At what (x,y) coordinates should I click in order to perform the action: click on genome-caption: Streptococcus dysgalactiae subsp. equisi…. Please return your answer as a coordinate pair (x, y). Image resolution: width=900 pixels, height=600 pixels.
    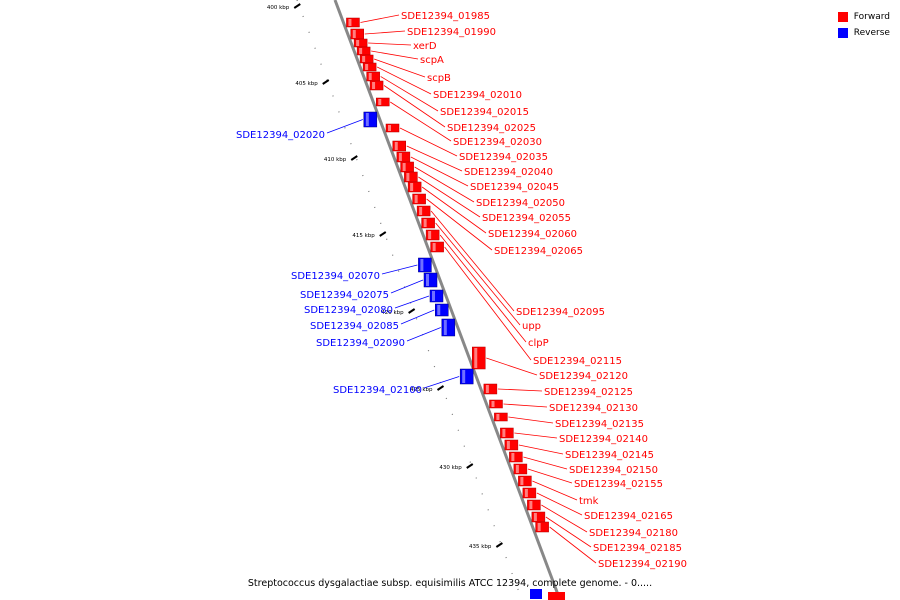
    Looking at the image, I should click on (450, 583).